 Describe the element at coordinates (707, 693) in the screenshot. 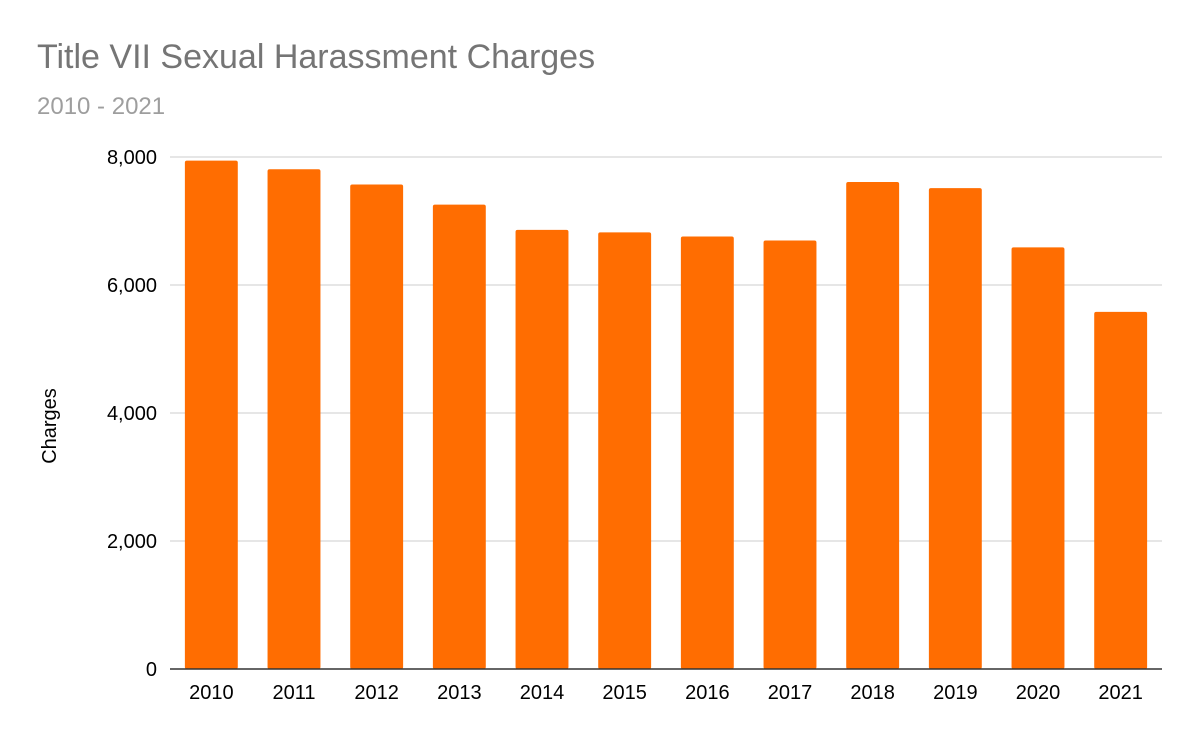

I see `x-tick-label: 2016` at that location.